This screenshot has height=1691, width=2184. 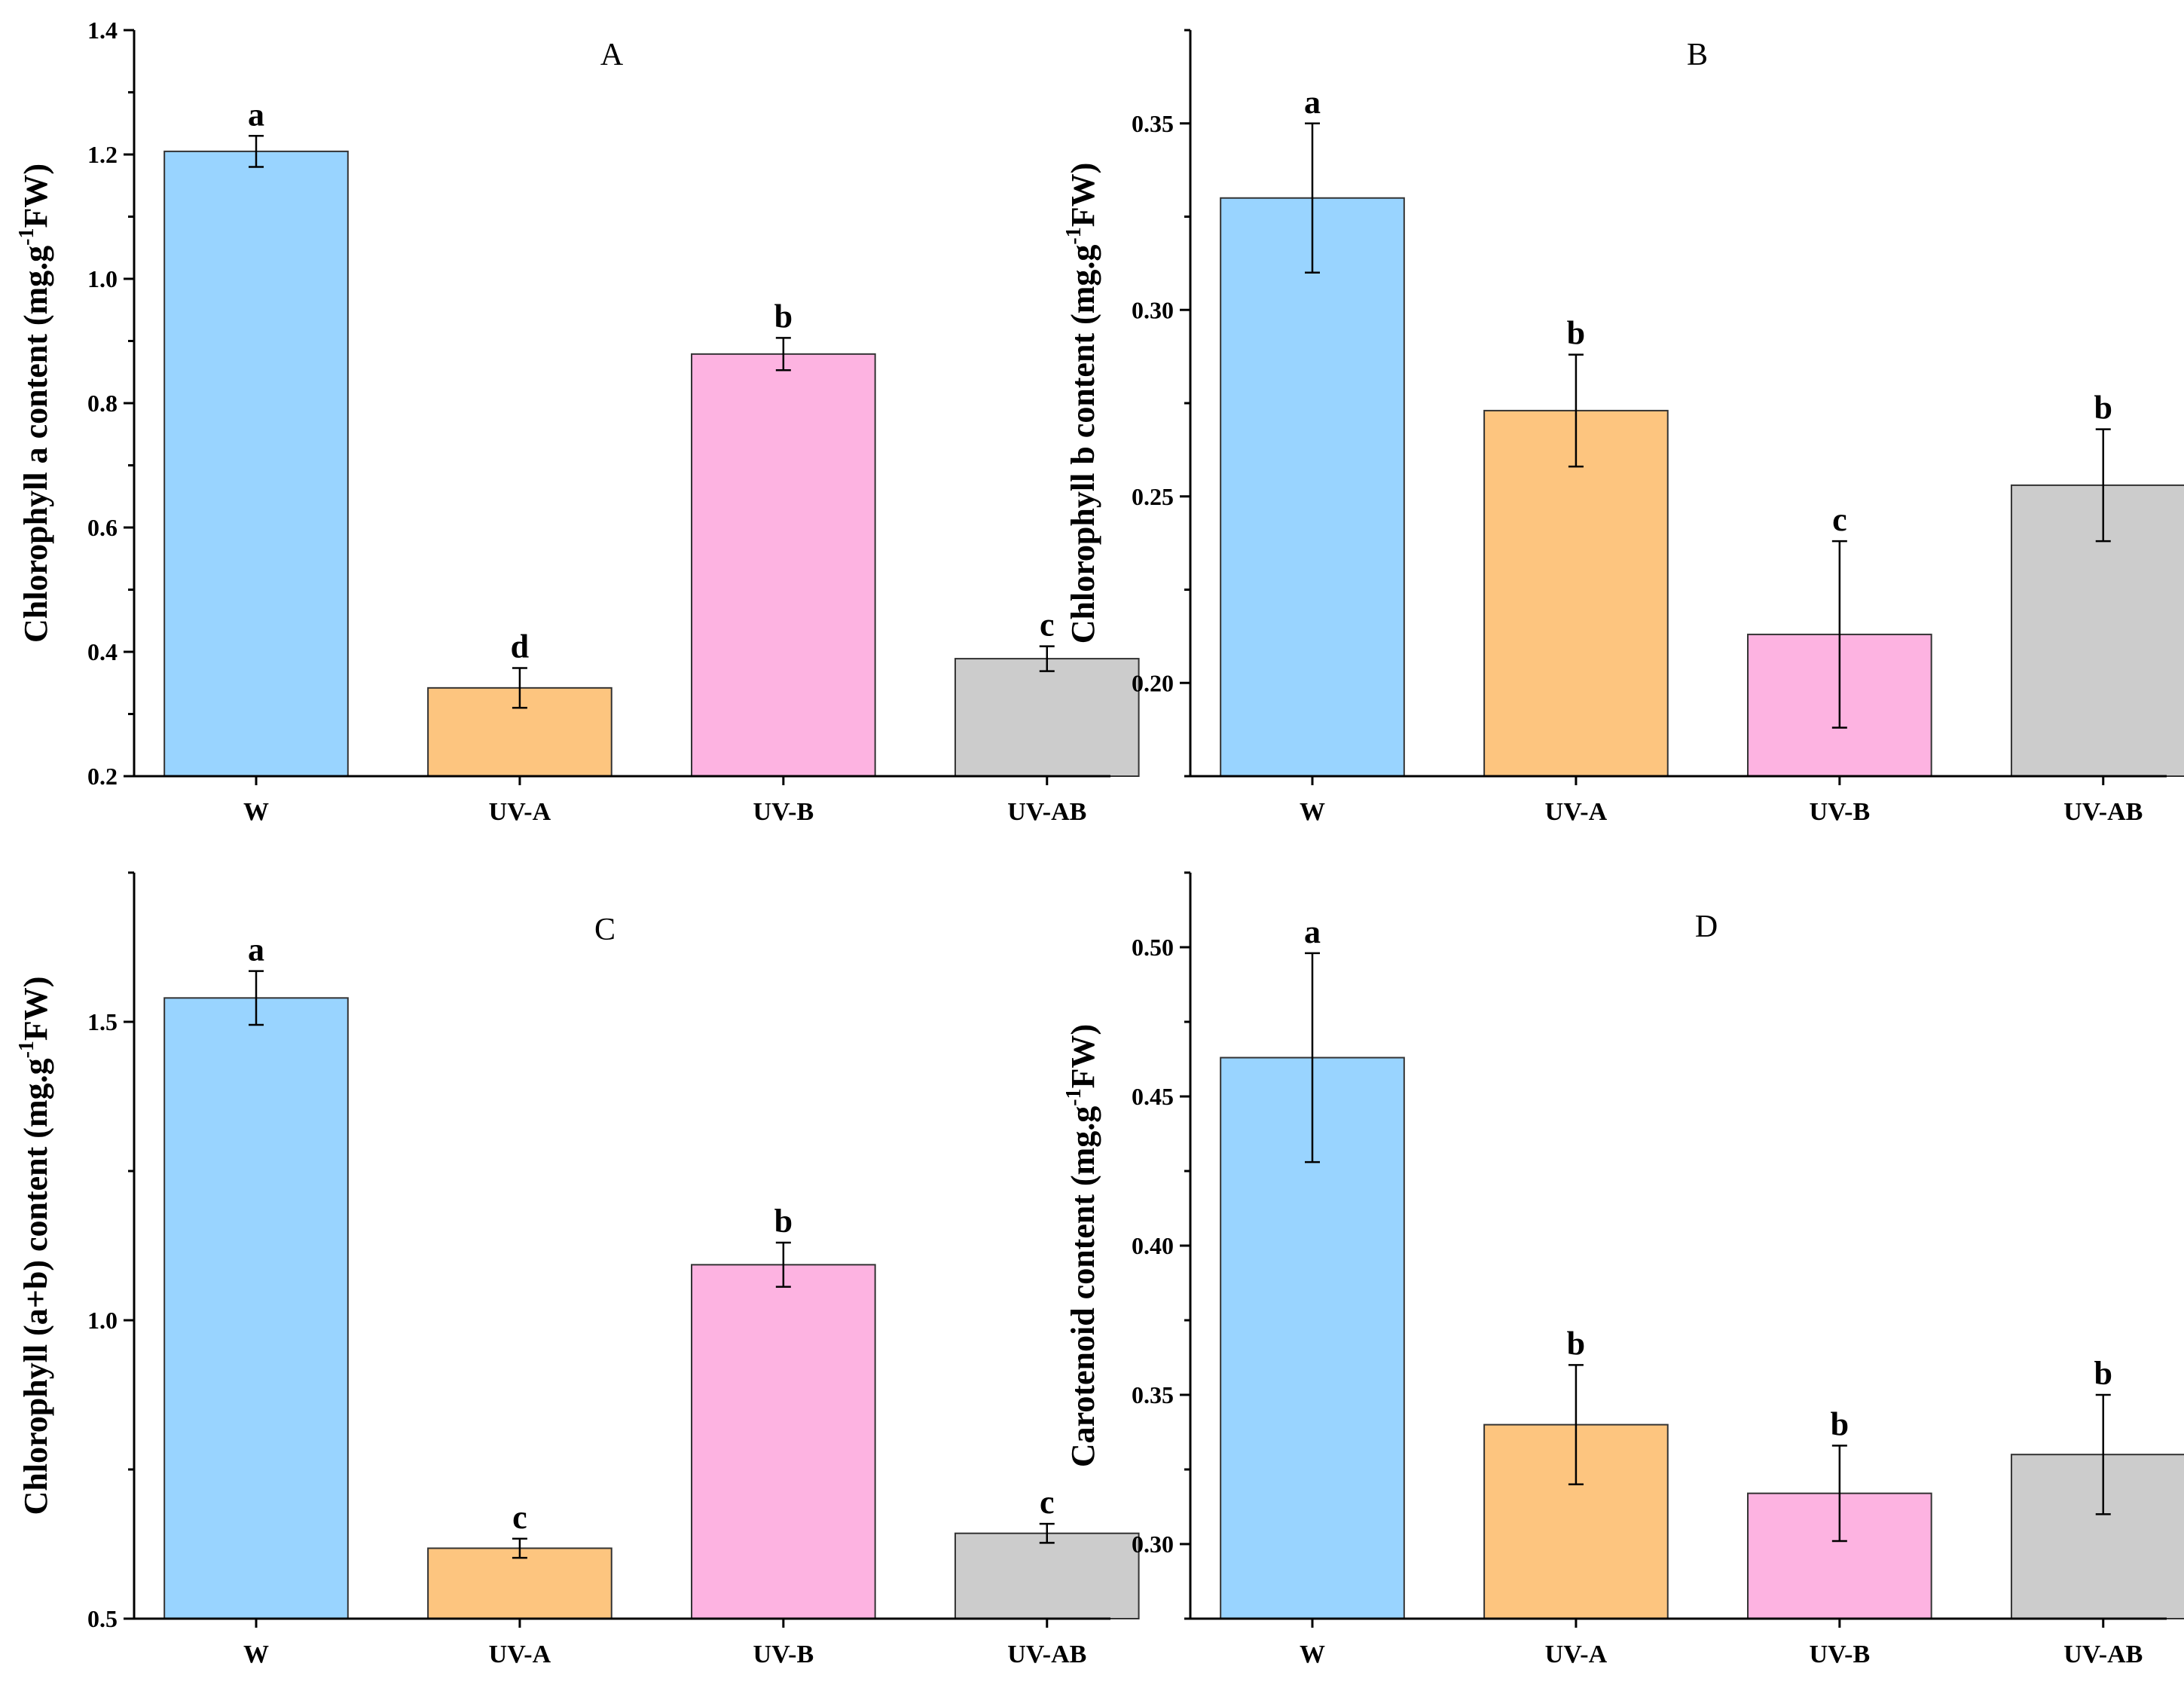 What do you see at coordinates (1083, 1286) in the screenshot?
I see `y-axis-label-main: Carotenoid content (mg.g` at bounding box center [1083, 1286].